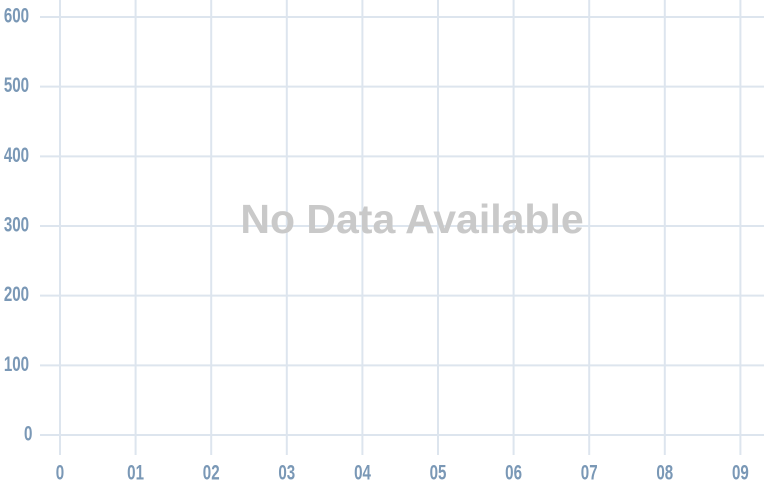  Describe the element at coordinates (589, 472) in the screenshot. I see `x-tick-label: 07` at that location.